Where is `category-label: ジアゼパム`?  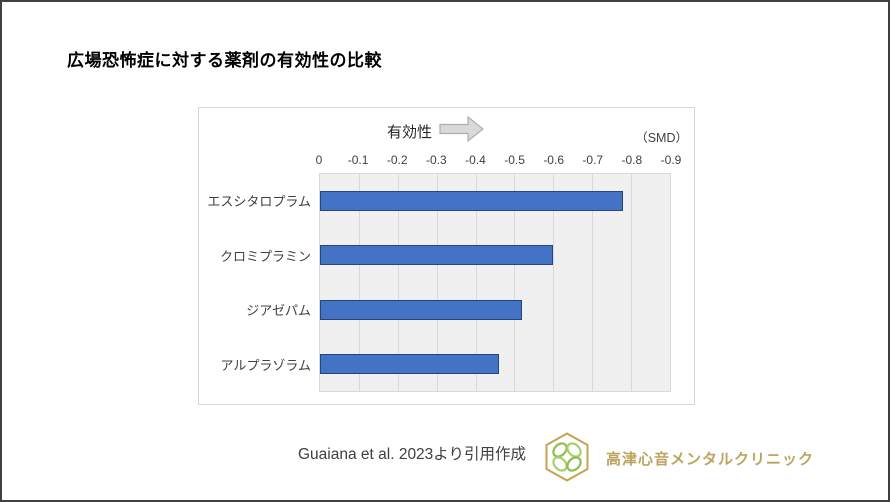 category-label: ジアゼパム is located at coordinates (278, 311).